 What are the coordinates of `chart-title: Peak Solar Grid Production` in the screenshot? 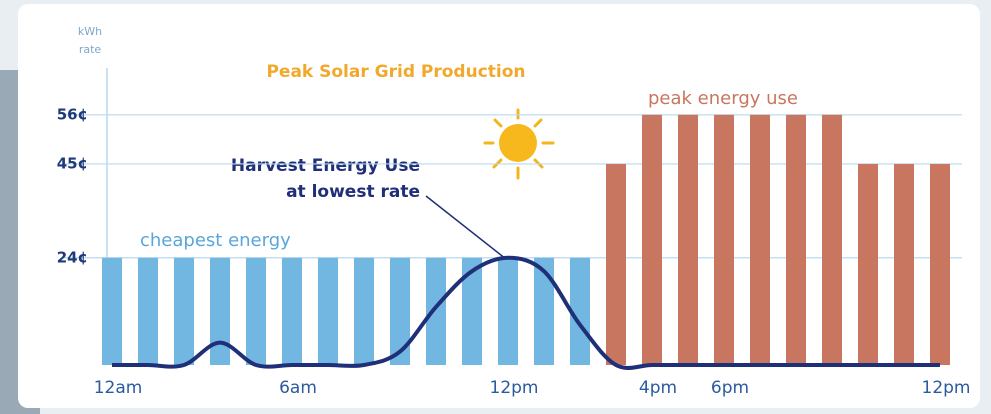 It's located at (395, 72).